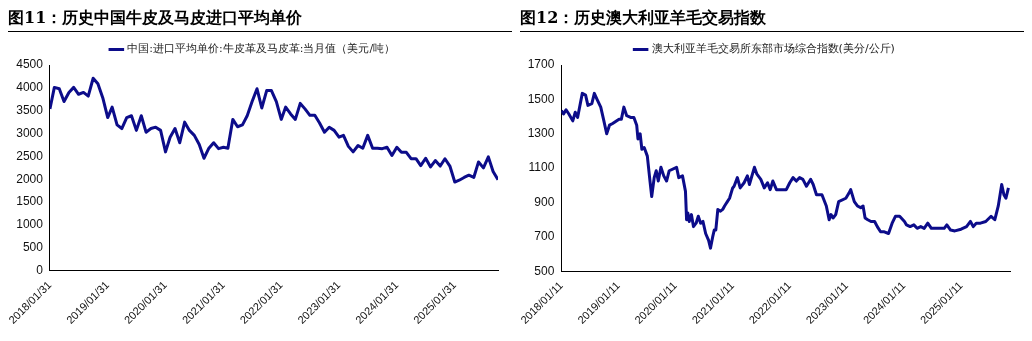 The image size is (1032, 341). Describe the element at coordinates (30, 132) in the screenshot. I see `y-tick-label: 3000` at that location.